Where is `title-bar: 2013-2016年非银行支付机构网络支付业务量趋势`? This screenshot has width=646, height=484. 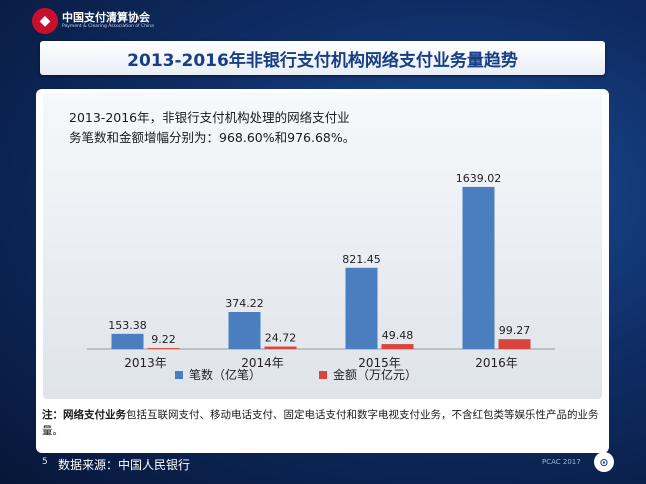 title-bar: 2013-2016年非银行支付机构网络支付业务量趋势 is located at coordinates (322, 58).